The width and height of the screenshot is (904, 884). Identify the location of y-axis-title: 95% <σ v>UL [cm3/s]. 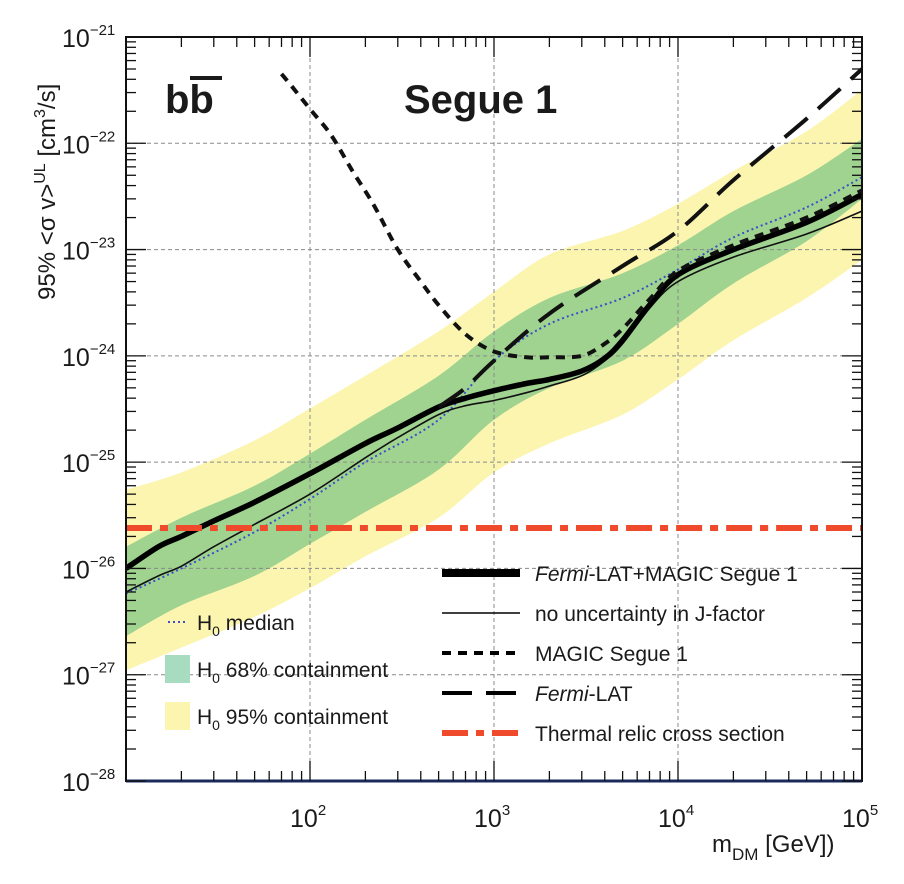
(46, 192).